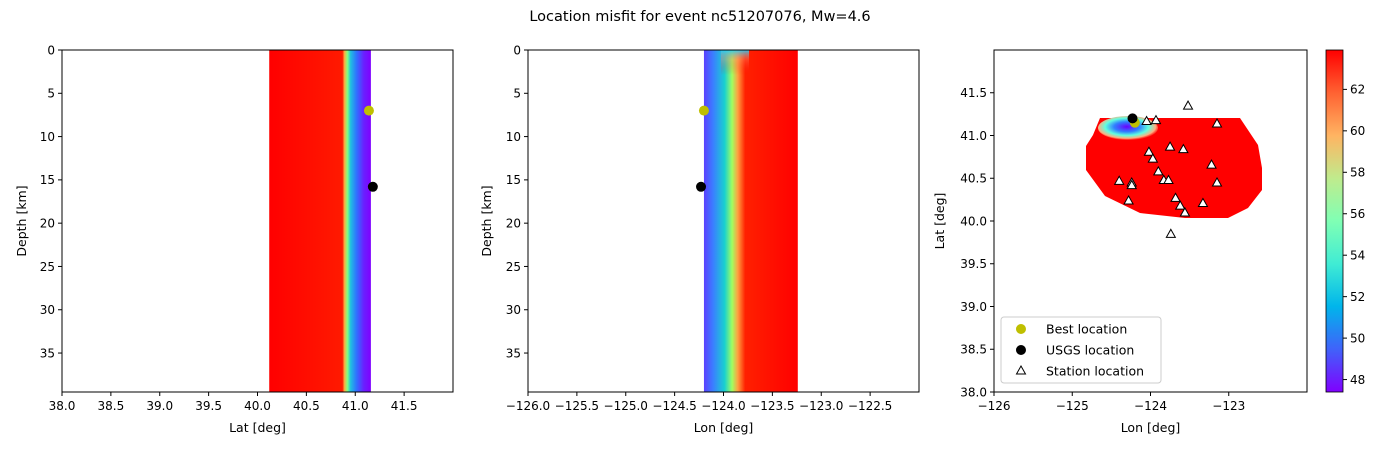 This screenshot has height=450, width=1400. I want to click on x-tick-label: 39.5, so click(208, 406).